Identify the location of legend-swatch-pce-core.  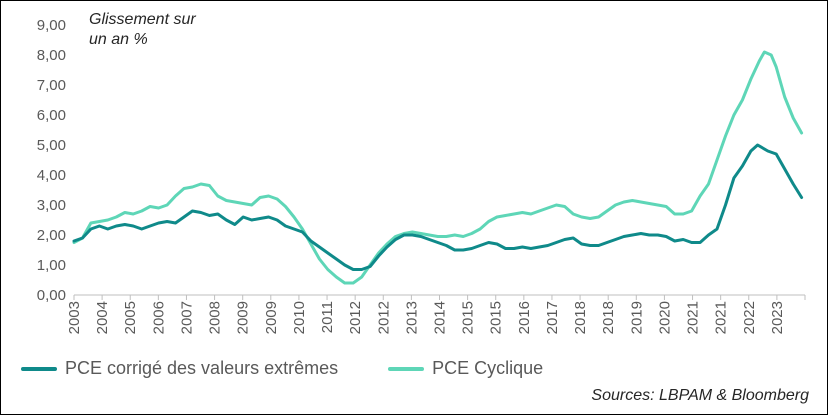
(39, 368).